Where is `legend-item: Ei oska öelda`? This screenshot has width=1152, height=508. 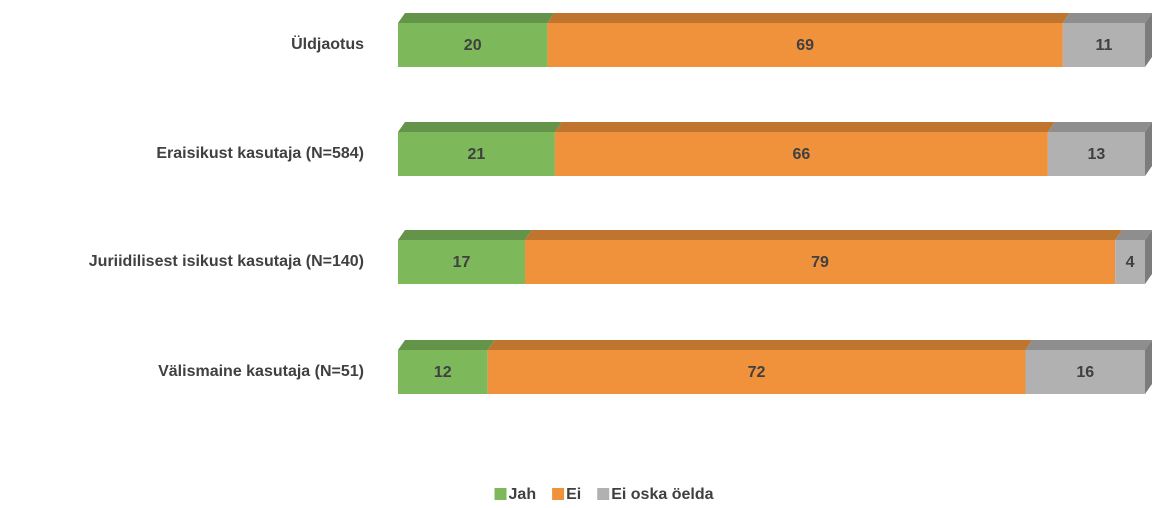 legend-item: Ei oska öelda is located at coordinates (655, 494).